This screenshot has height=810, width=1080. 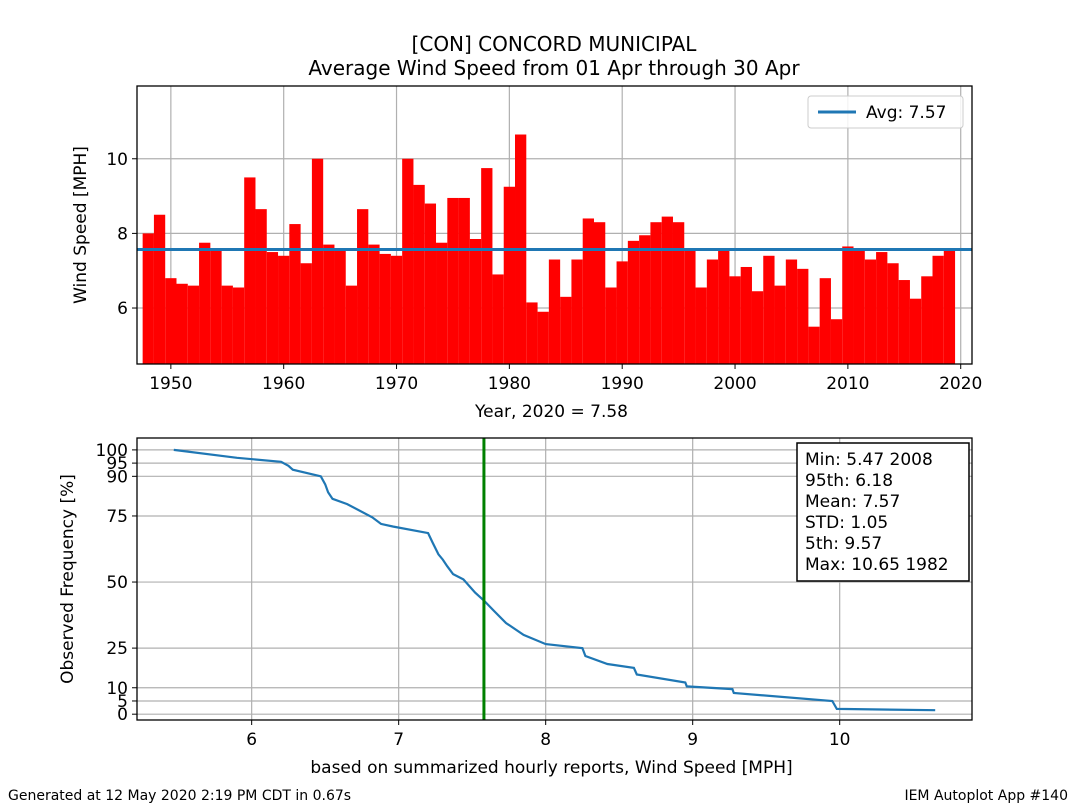 What do you see at coordinates (122, 234) in the screenshot?
I see `y-tick-label: 8` at bounding box center [122, 234].